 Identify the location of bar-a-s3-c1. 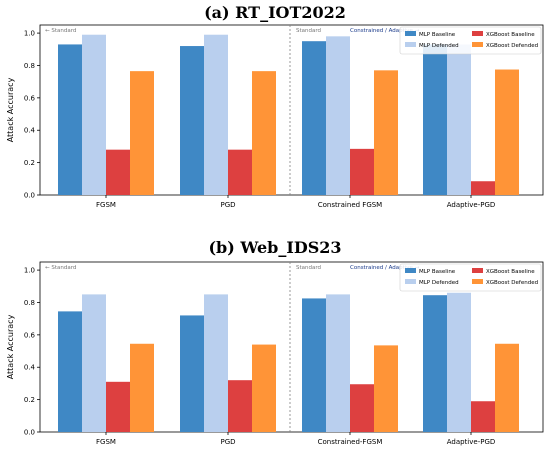
(264, 133).